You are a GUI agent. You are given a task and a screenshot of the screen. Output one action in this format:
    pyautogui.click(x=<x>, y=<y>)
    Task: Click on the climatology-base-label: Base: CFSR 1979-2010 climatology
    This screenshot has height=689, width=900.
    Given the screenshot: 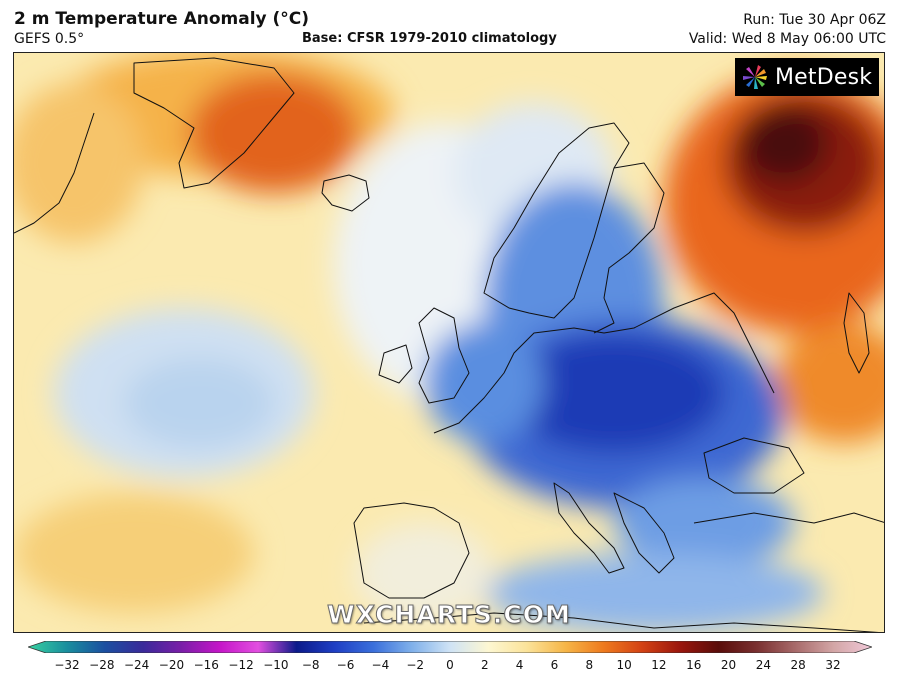 What is the action you would take?
    pyautogui.click(x=429, y=38)
    